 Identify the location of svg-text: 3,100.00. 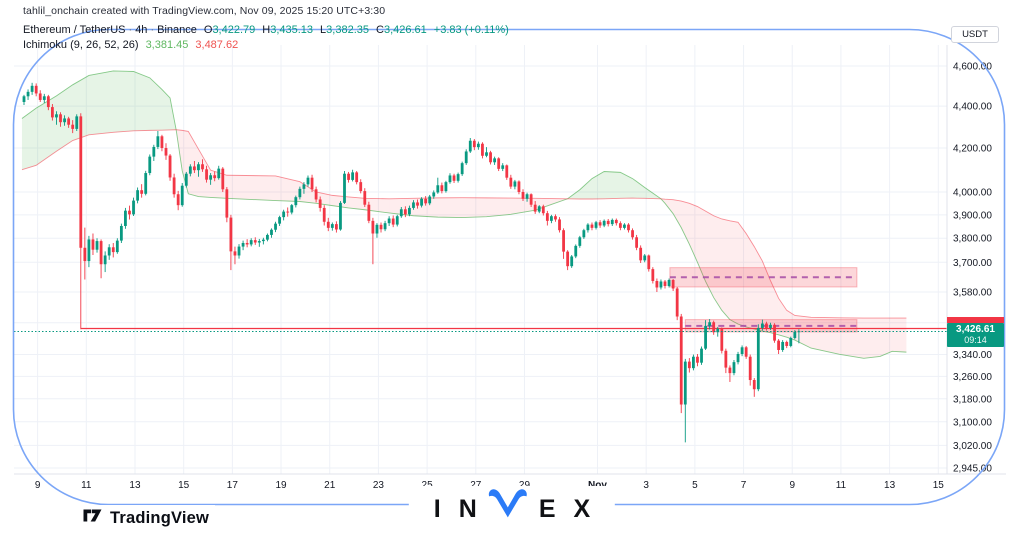
(972, 422).